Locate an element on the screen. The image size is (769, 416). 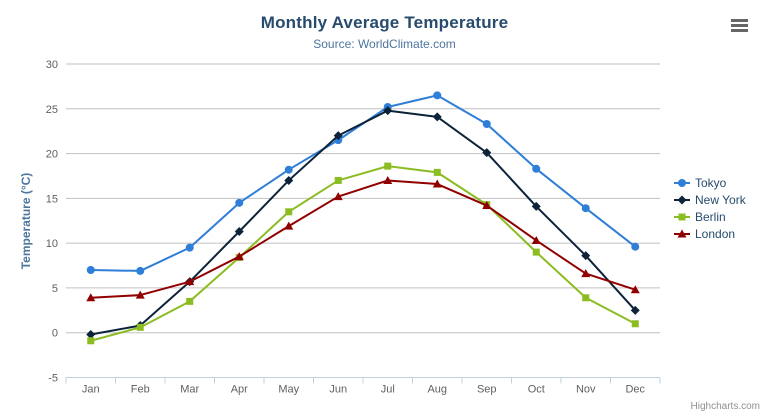
x-axis-tick-label: Jan is located at coordinates (91, 390).